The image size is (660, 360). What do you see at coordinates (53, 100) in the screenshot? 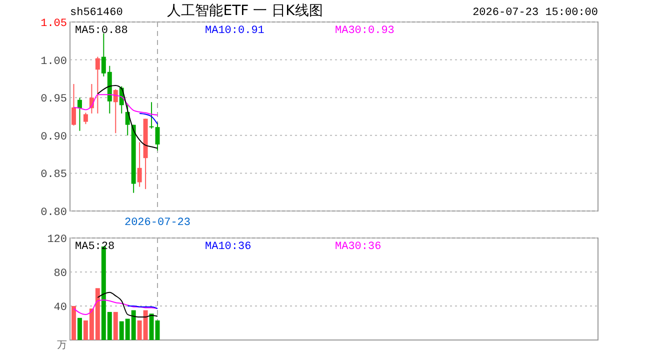
I see `y-tick-label: 0.95` at bounding box center [53, 100].